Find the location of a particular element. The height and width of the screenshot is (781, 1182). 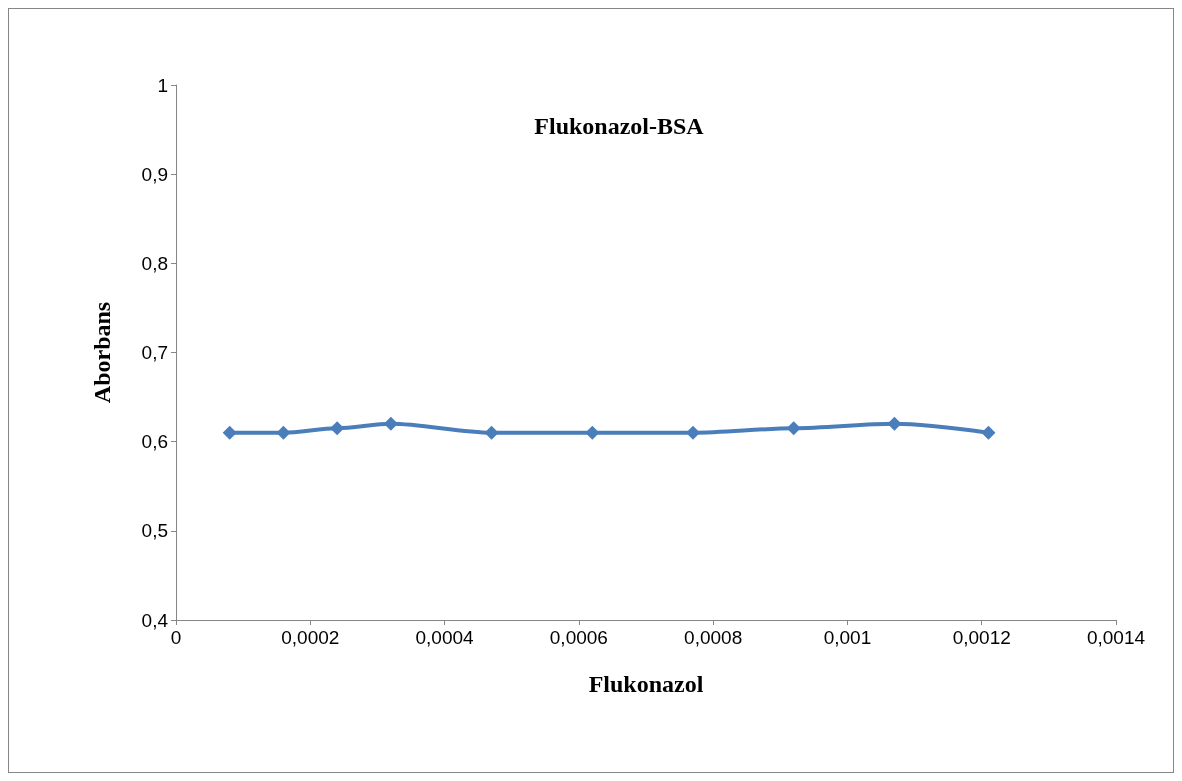

x-tick-label: 0 is located at coordinates (176, 637).